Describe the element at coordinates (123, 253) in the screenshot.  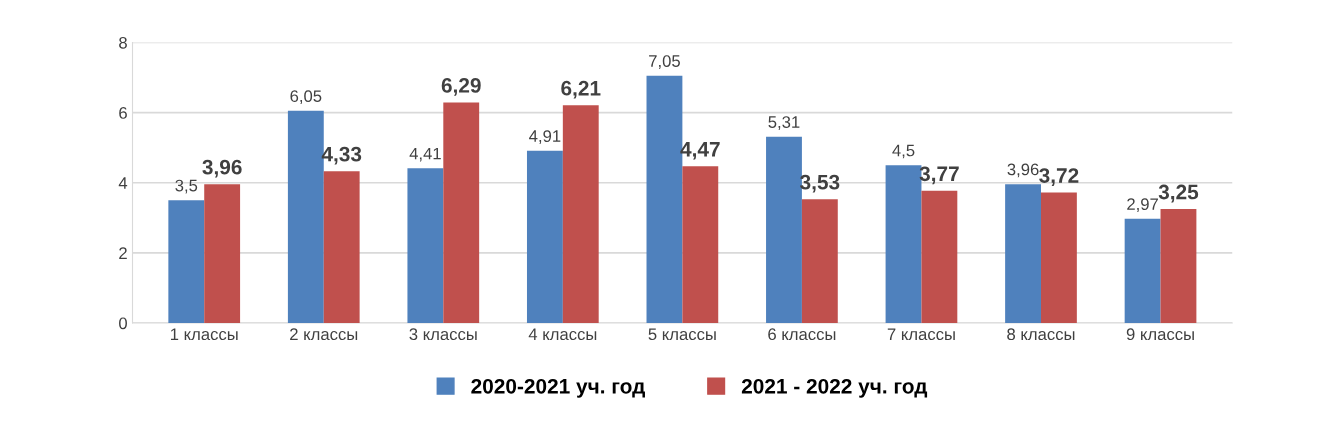
I see `y-tick-label: 2` at that location.